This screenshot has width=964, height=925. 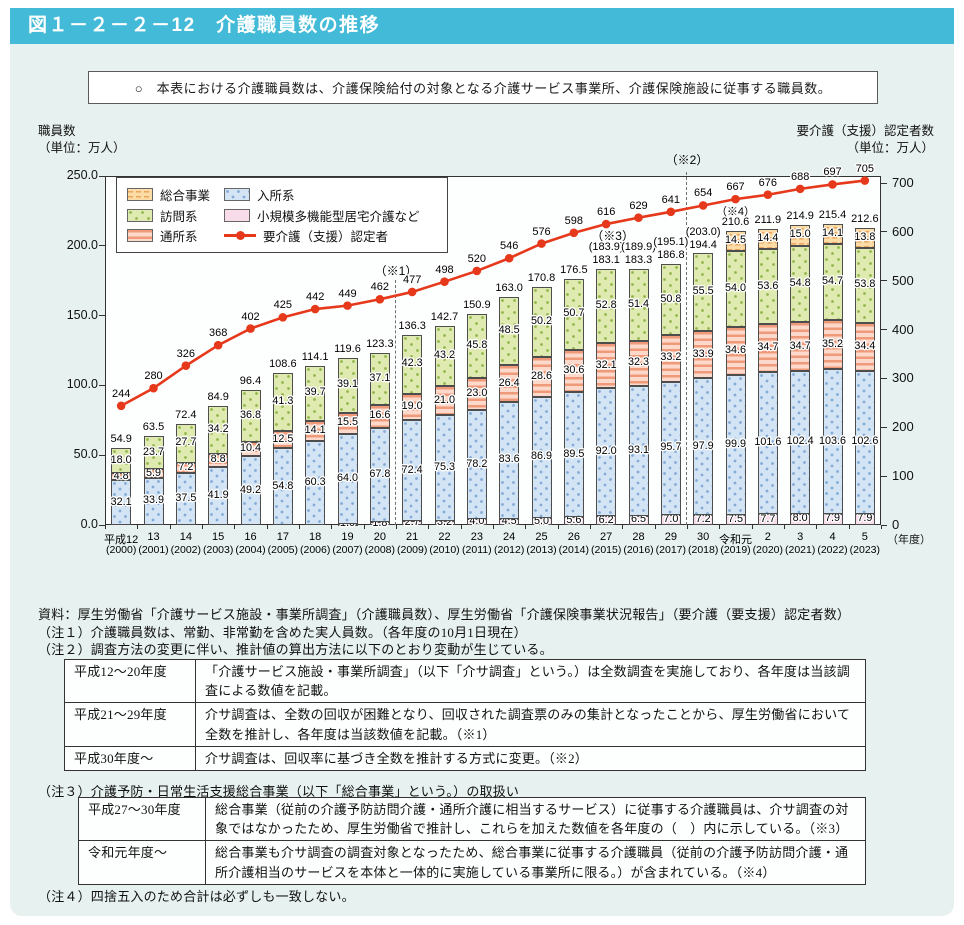 I want to click on bar-segment-label-homon: 54.8, so click(x=800, y=283).